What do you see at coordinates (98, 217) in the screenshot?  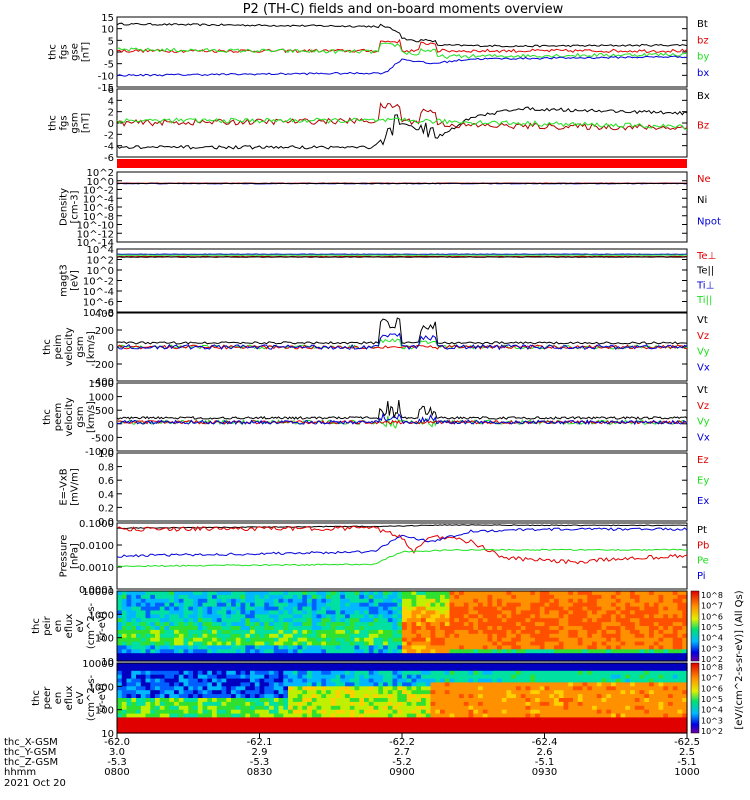 I see `y-tick-label: 10^-8` at bounding box center [98, 217].